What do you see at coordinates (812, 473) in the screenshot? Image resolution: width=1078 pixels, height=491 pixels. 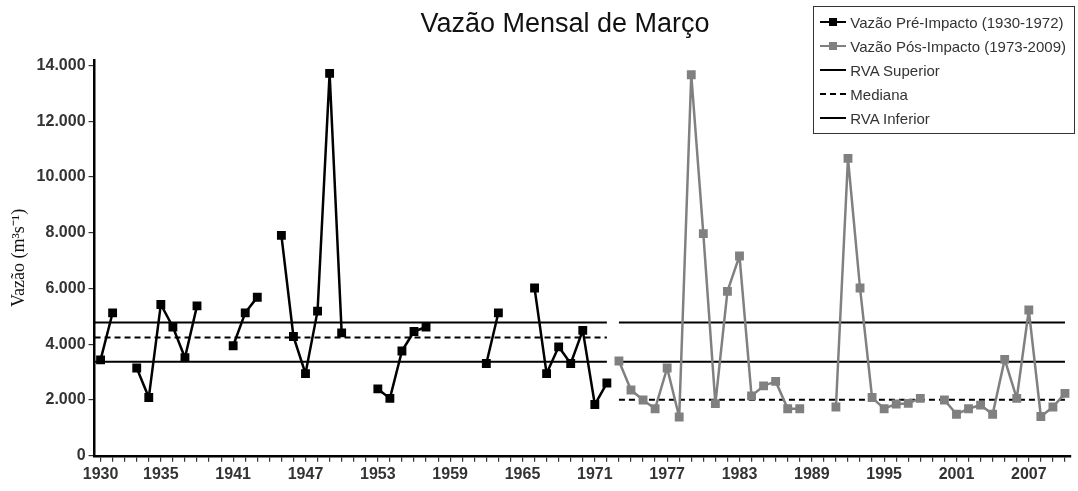 I see `x-tick-label: 1989` at bounding box center [812, 473].